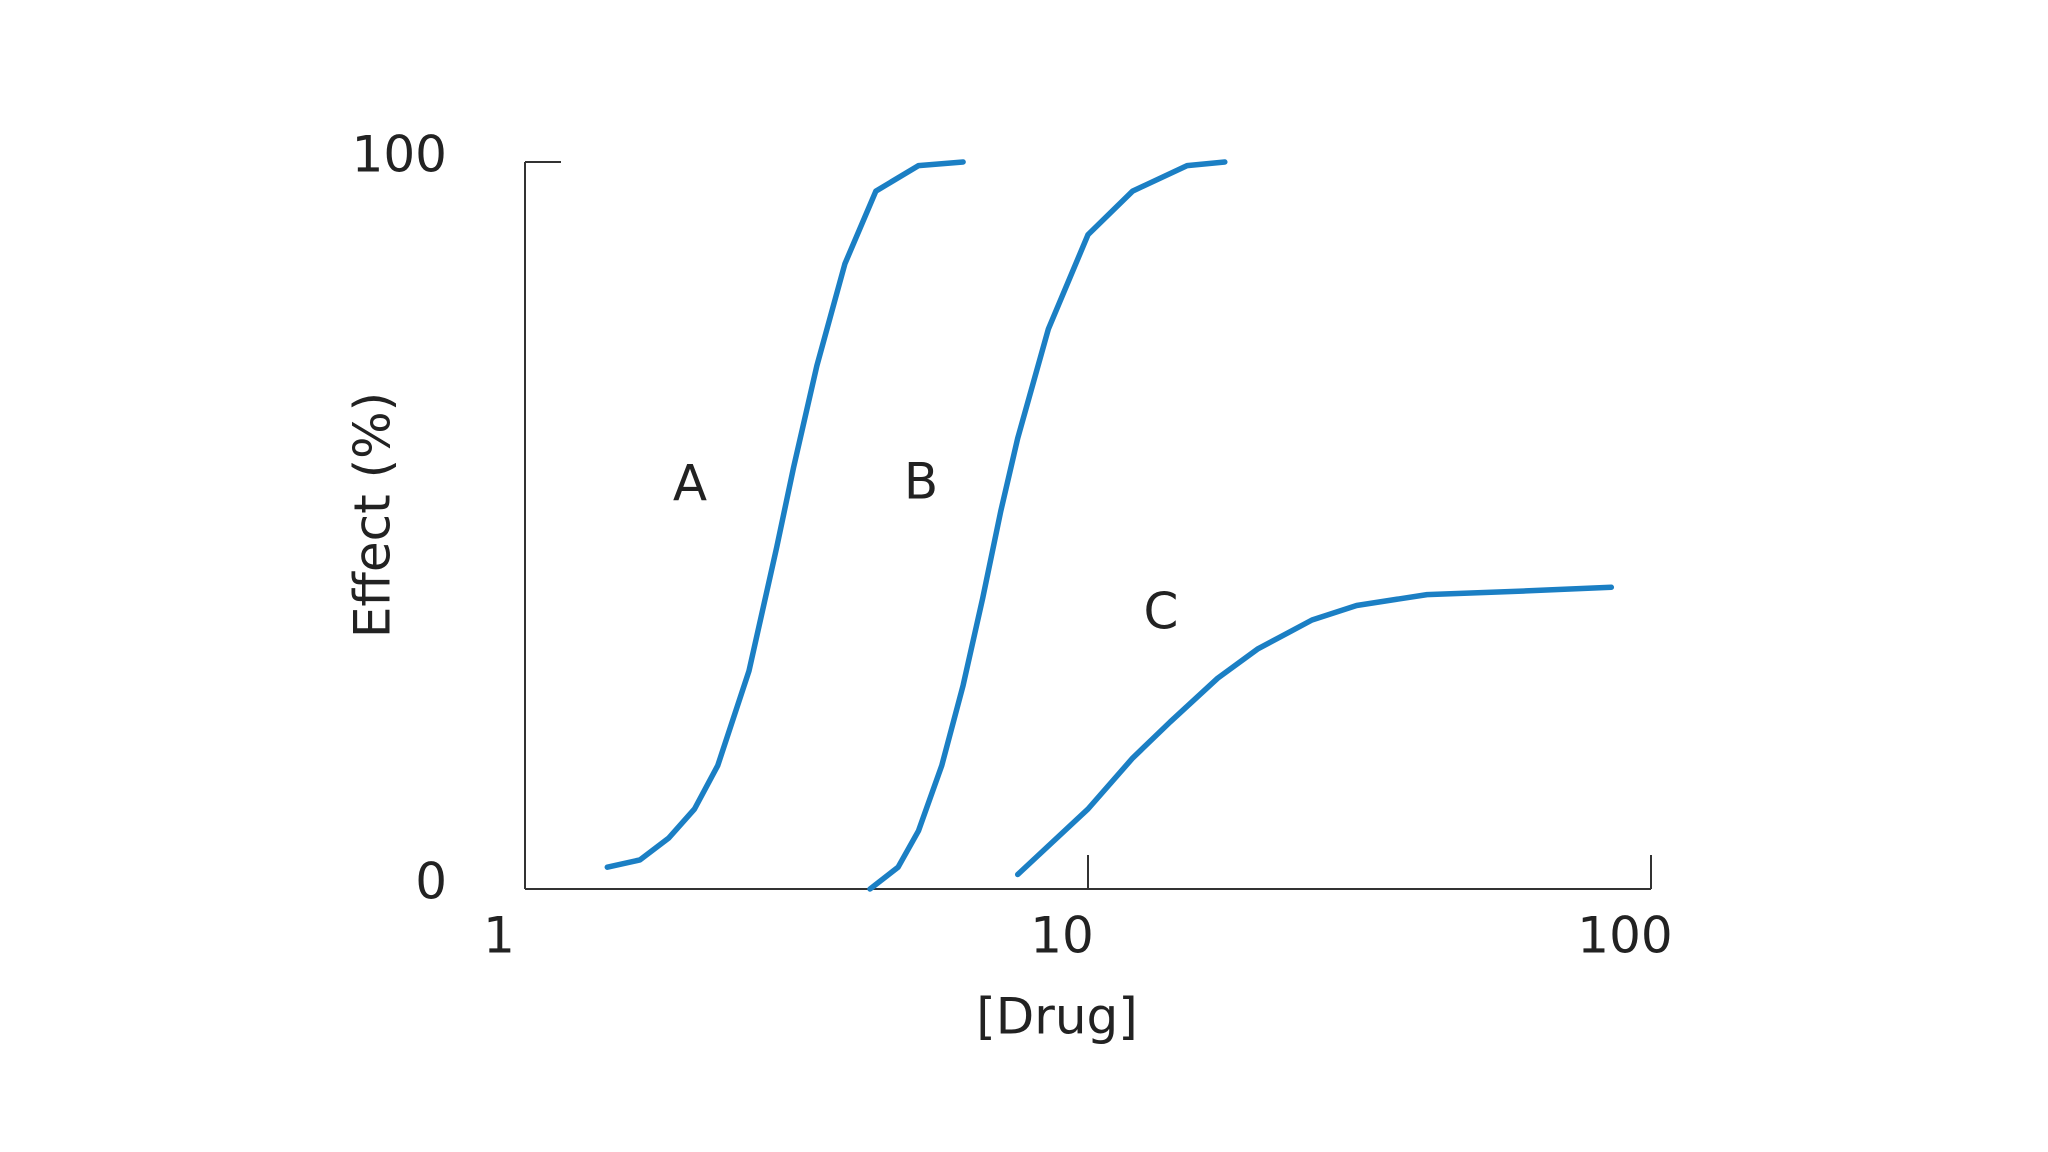 The image size is (2048, 1152). Describe the element at coordinates (1057, 1017) in the screenshot. I see `x-axis-label: [Drug]` at that location.